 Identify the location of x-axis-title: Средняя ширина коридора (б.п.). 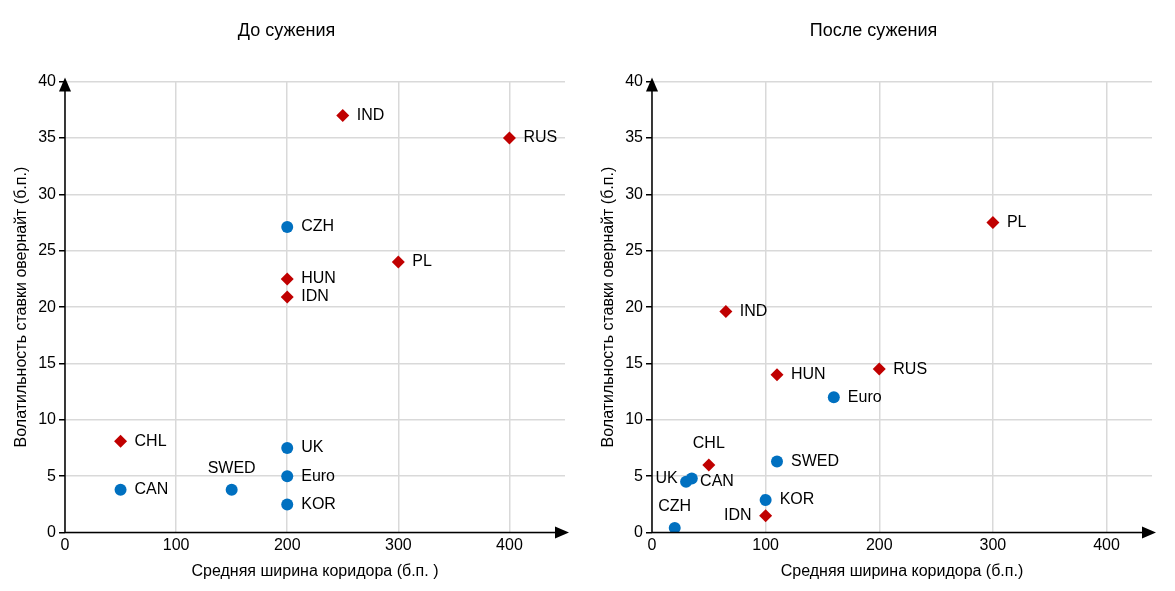
(902, 570).